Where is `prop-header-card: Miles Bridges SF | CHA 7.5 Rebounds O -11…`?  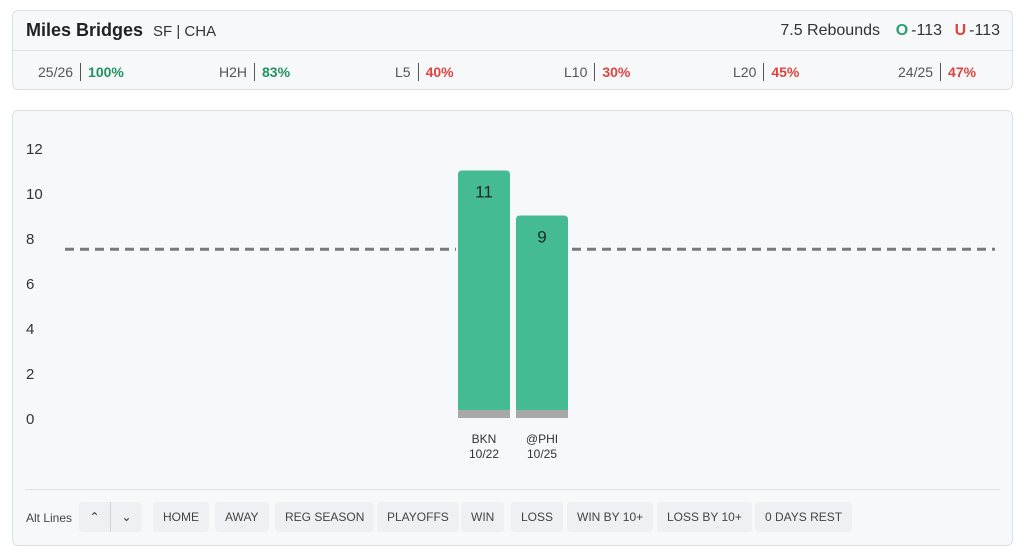 prop-header-card: Miles Bridges SF | CHA 7.5 Rebounds O -11… is located at coordinates (512, 50).